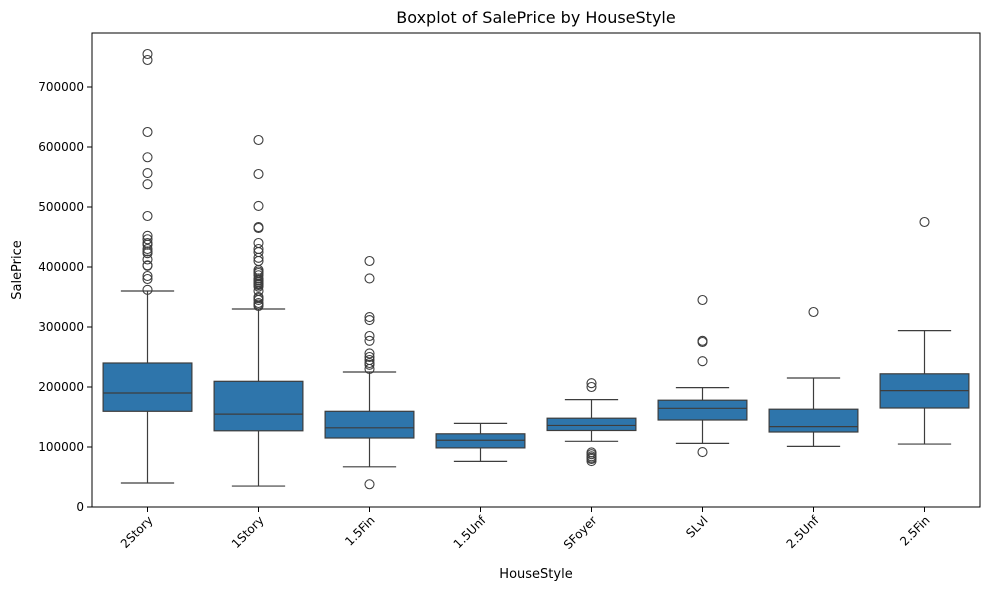  I want to click on x-tick-label: 1.5Fin, so click(359, 530).